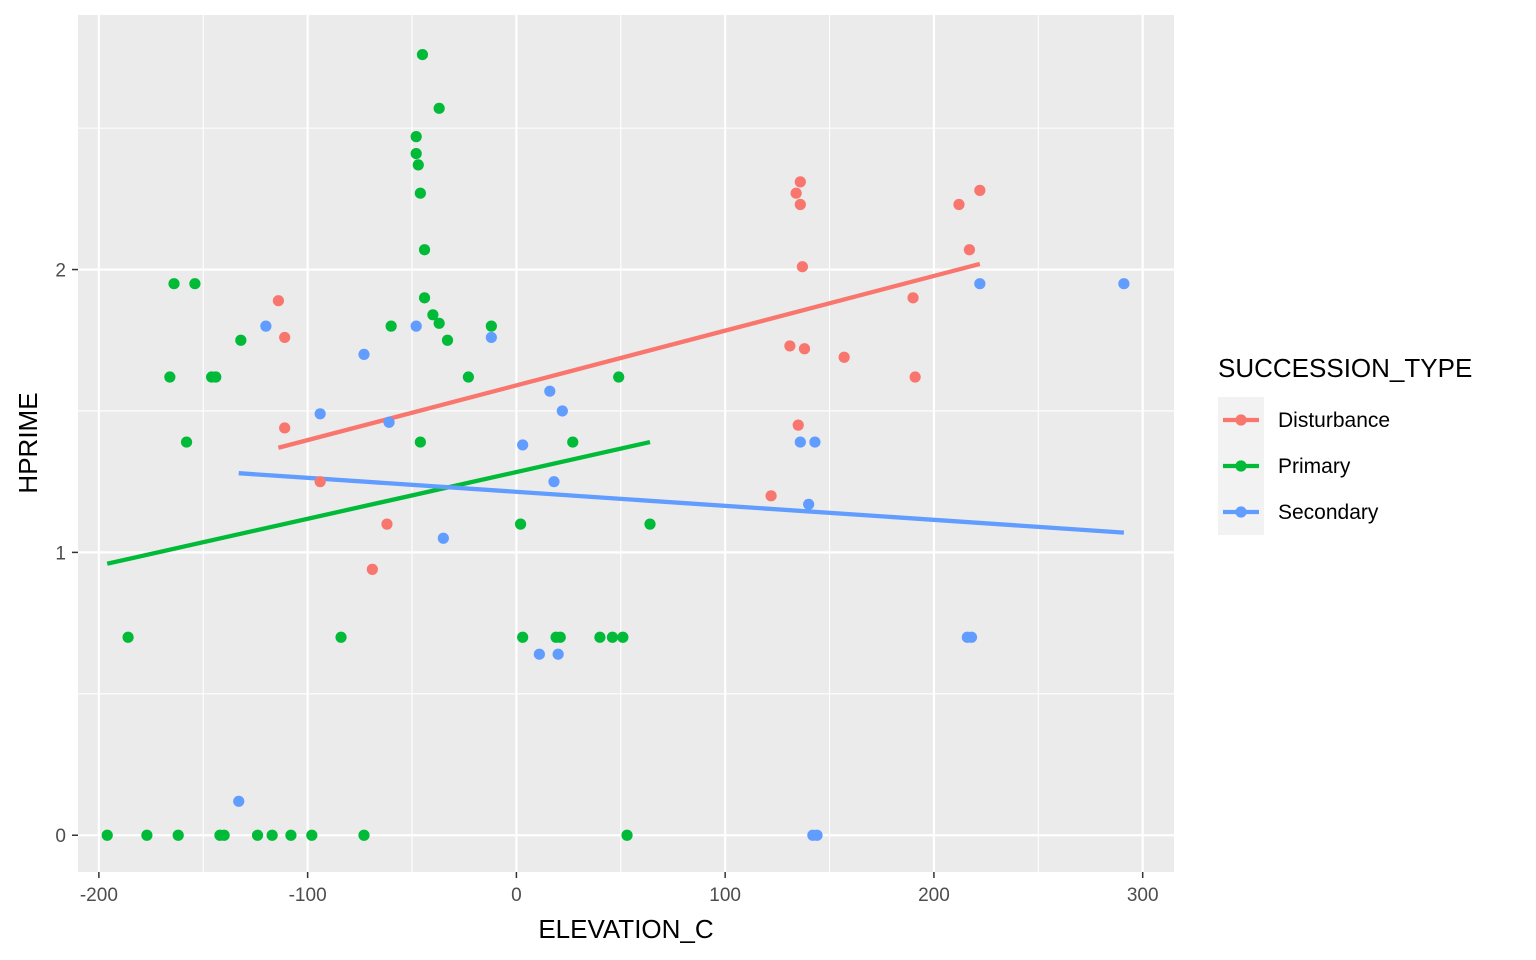 The height and width of the screenshot is (960, 1536). Describe the element at coordinates (1241, 466) in the screenshot. I see `legend-dot-primary` at that location.